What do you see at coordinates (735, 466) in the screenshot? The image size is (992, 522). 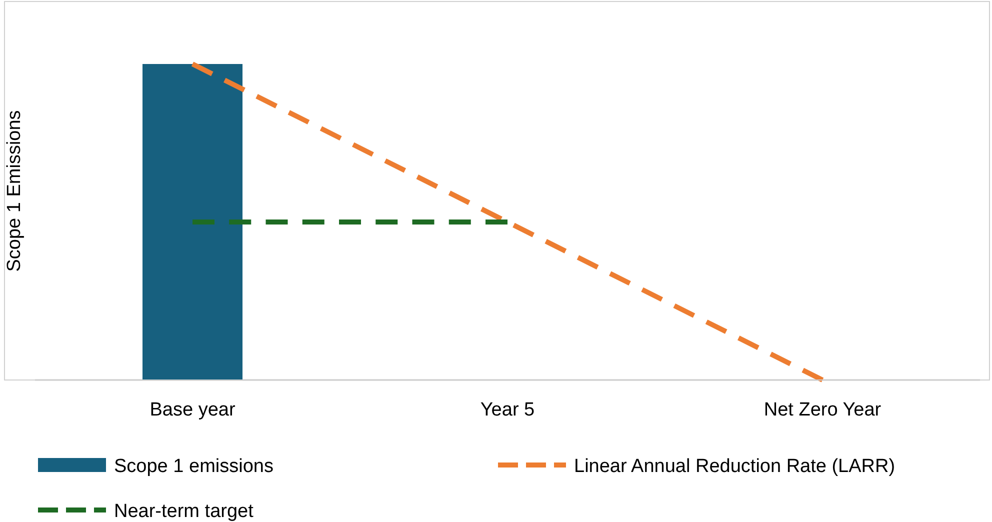 I see `legend-label: Linear Annual Reduction Rate (LARR)` at bounding box center [735, 466].